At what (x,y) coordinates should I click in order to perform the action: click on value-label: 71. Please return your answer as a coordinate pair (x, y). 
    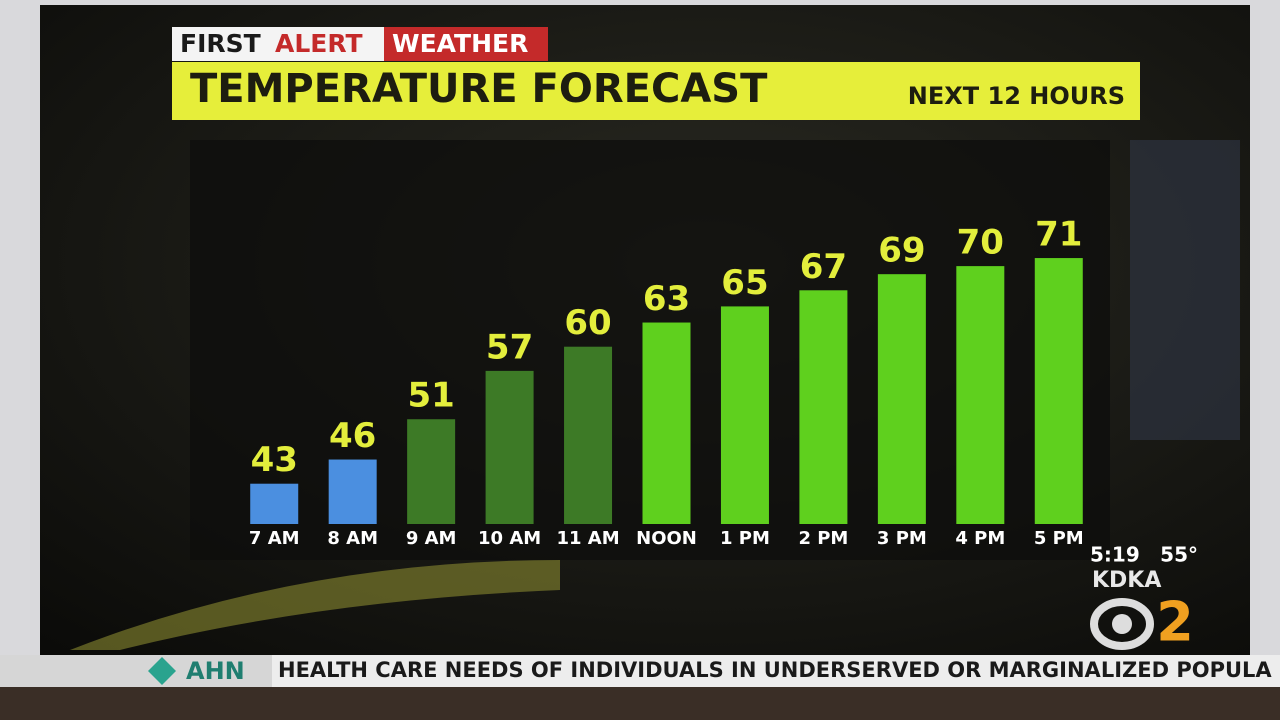
    Looking at the image, I should click on (1058, 235).